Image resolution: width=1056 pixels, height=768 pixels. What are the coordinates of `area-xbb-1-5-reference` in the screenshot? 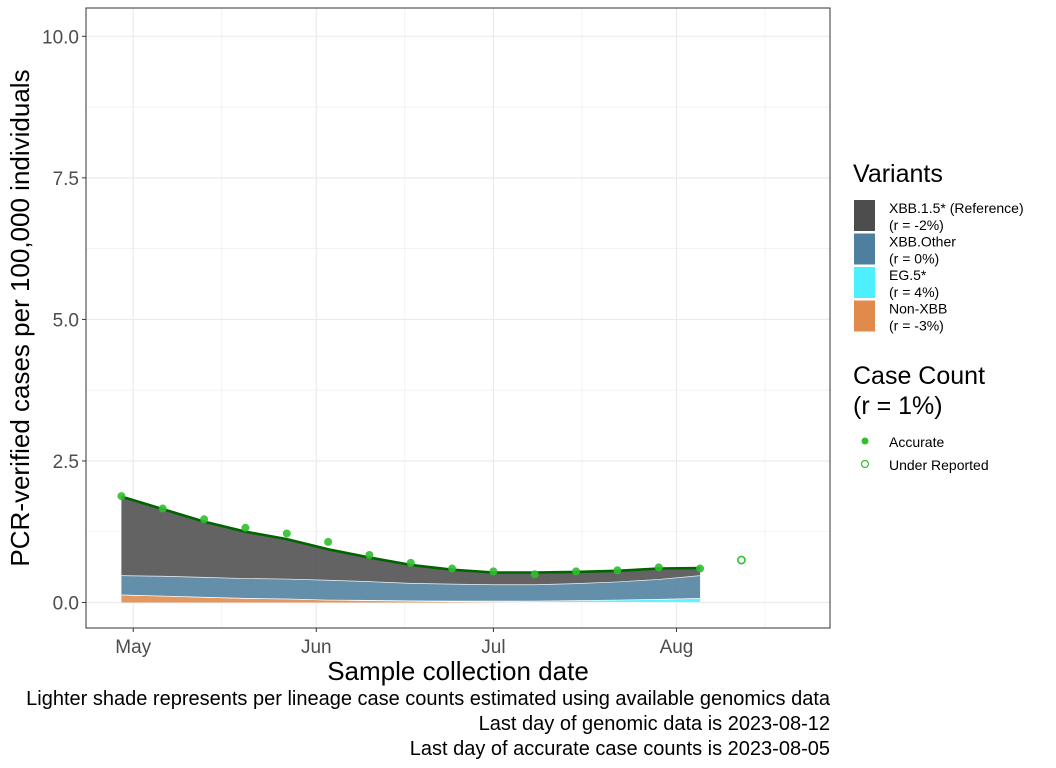 It's located at (411, 540).